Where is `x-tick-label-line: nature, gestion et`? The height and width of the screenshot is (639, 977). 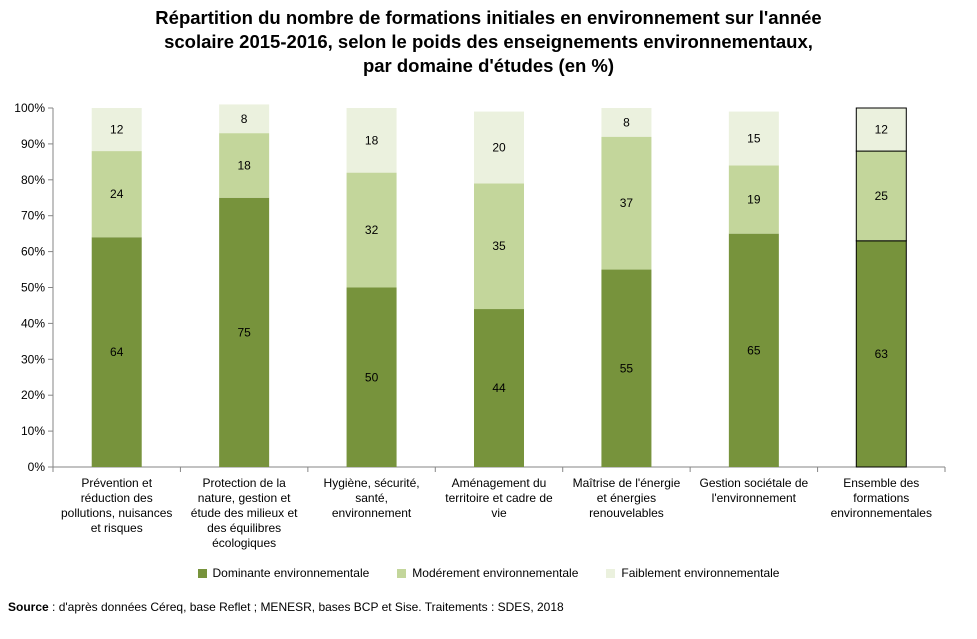
x-tick-label-line: nature, gestion et is located at coordinates (244, 498).